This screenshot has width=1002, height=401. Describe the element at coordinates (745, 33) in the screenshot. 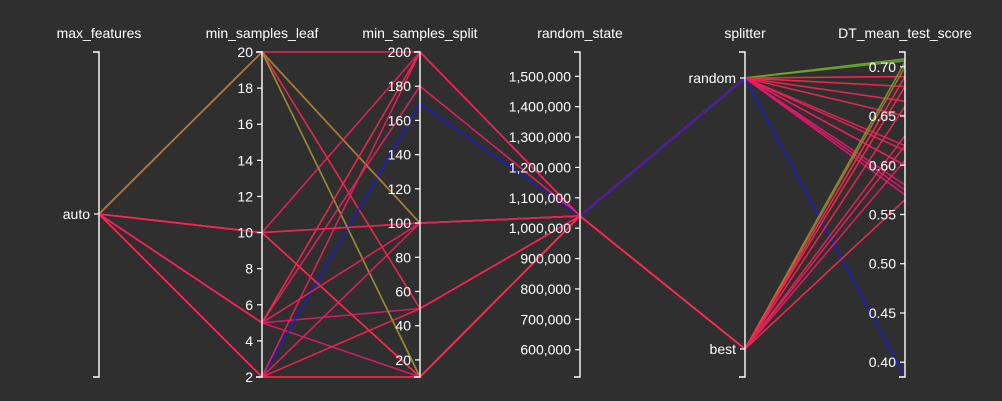

I see `axis-title: splitter` at that location.